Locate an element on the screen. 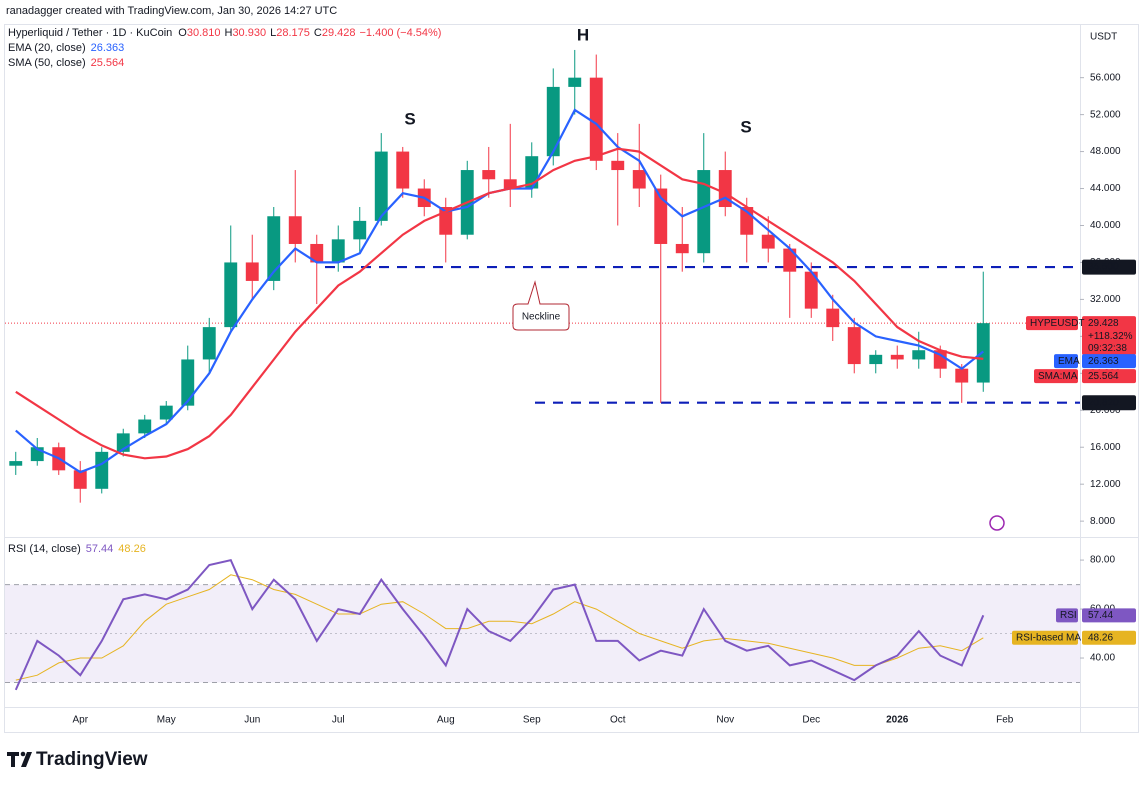 The width and height of the screenshot is (1147, 785). x-tick-label: Nov is located at coordinates (725, 720).